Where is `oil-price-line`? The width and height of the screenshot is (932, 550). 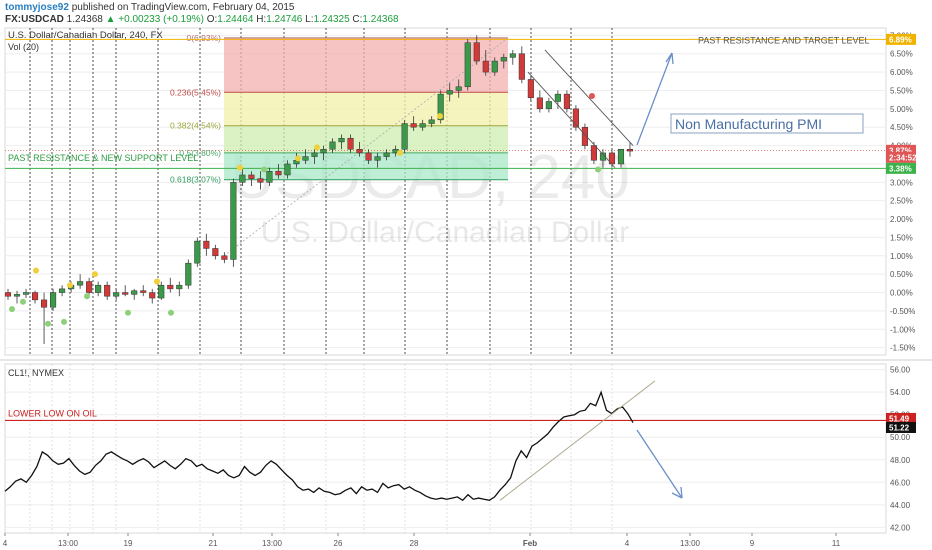 oil-price-line is located at coordinates (319, 446).